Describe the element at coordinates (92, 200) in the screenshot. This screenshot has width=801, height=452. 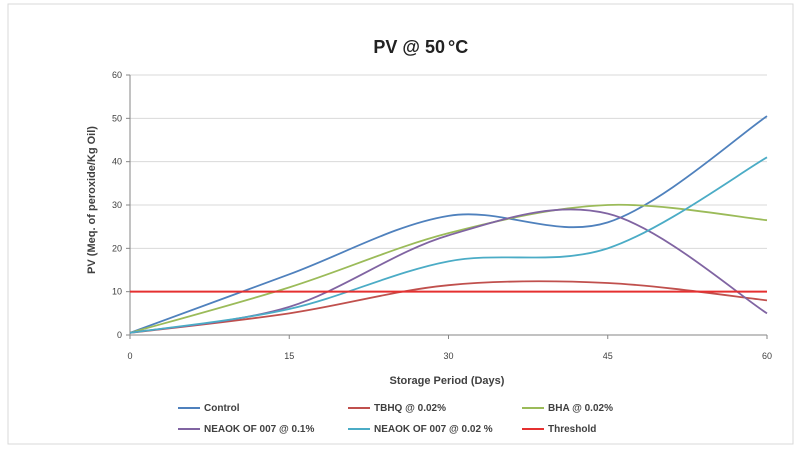
I see `y-axis-label: PV (Meq. of peroxide/Kg Oil)` at that location.